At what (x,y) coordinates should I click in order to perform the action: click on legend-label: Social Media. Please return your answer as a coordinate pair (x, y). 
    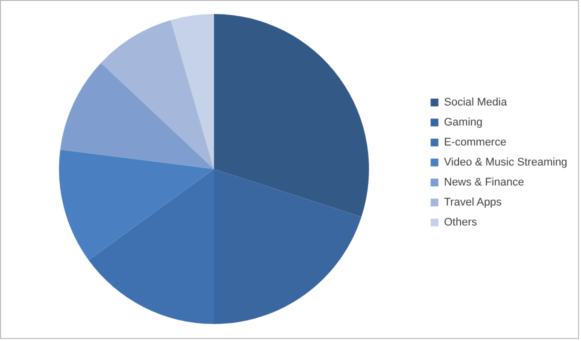
    Looking at the image, I should click on (476, 102).